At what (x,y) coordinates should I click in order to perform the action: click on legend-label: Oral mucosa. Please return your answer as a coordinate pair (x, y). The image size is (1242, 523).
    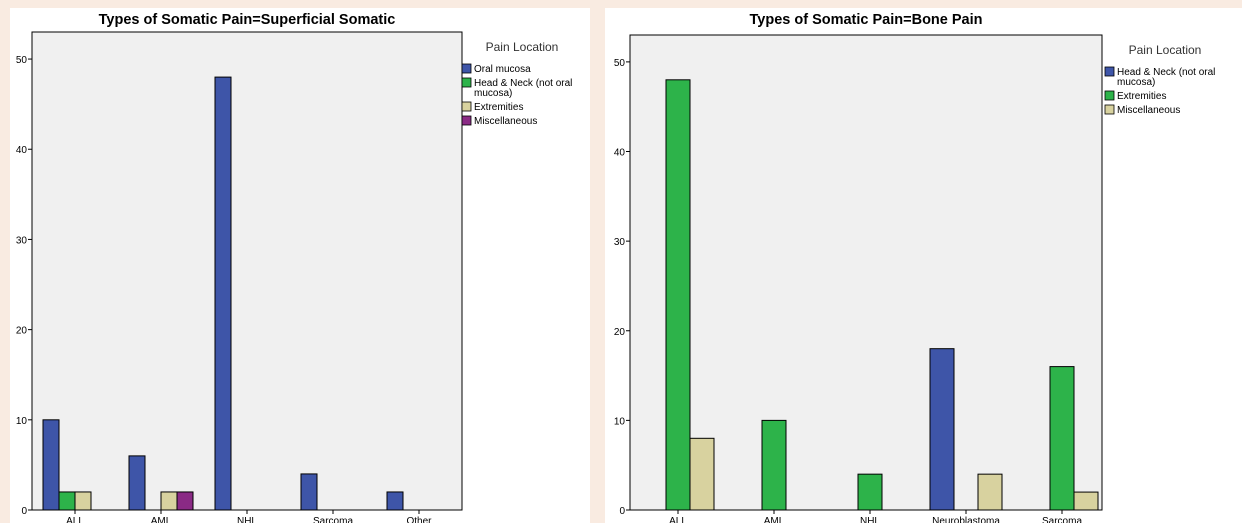
    Looking at the image, I should click on (502, 69).